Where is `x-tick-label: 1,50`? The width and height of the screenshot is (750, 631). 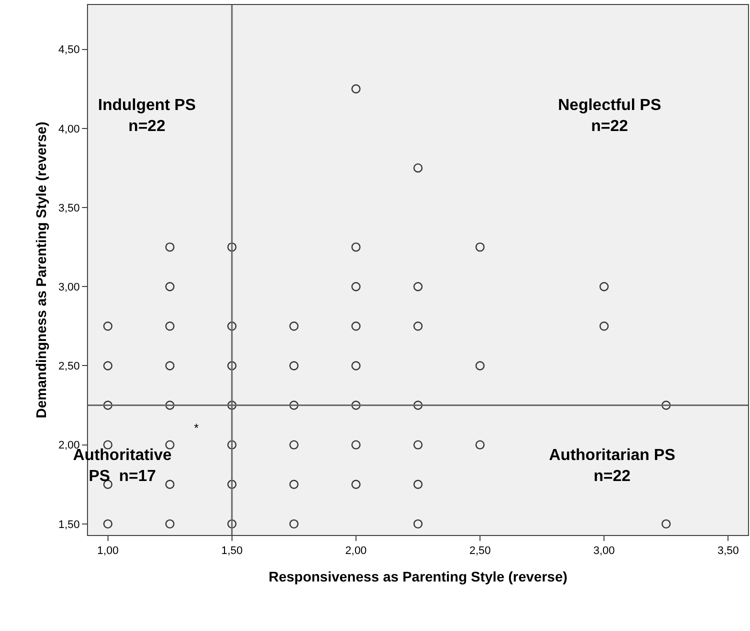 x-tick-label: 1,50 is located at coordinates (232, 551).